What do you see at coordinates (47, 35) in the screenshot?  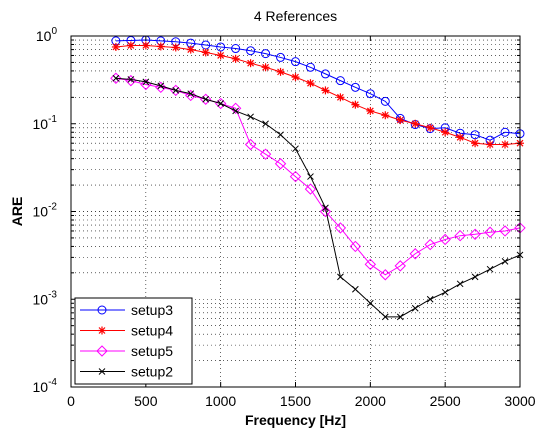 I see `y-tick-label: 10⁰` at bounding box center [47, 35].